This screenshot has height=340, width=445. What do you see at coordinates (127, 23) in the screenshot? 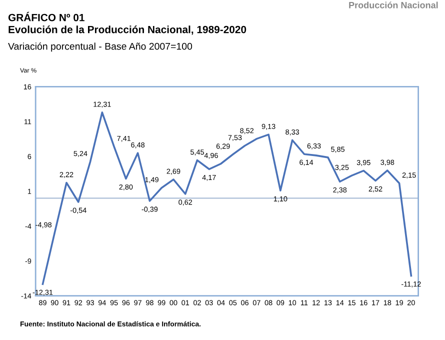
I see `chart-title: GRÁFICO Nº 01 Evolución de la Producción Nacional, 1989-2020` at bounding box center [127, 23].